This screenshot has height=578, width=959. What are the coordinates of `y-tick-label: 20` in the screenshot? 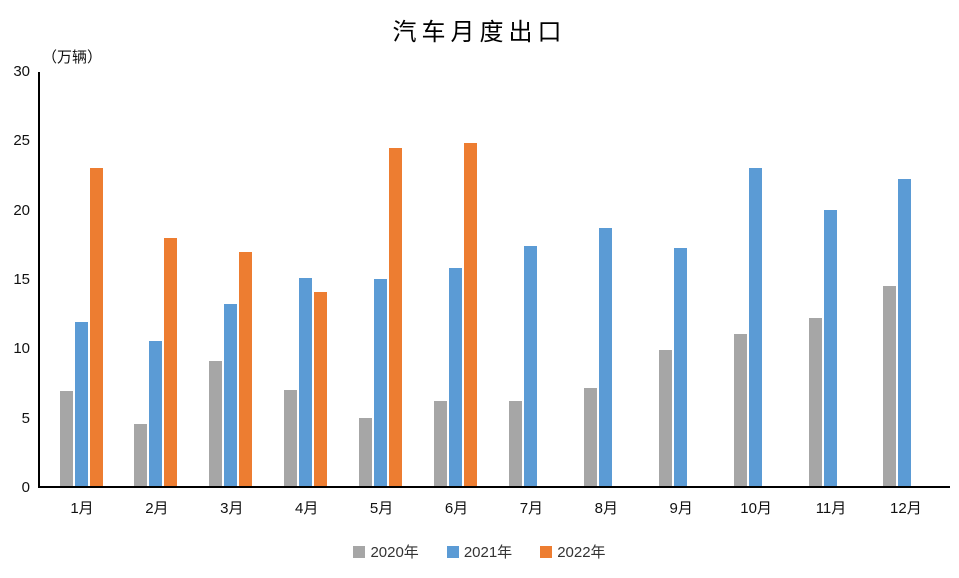 It's located at (21, 210).